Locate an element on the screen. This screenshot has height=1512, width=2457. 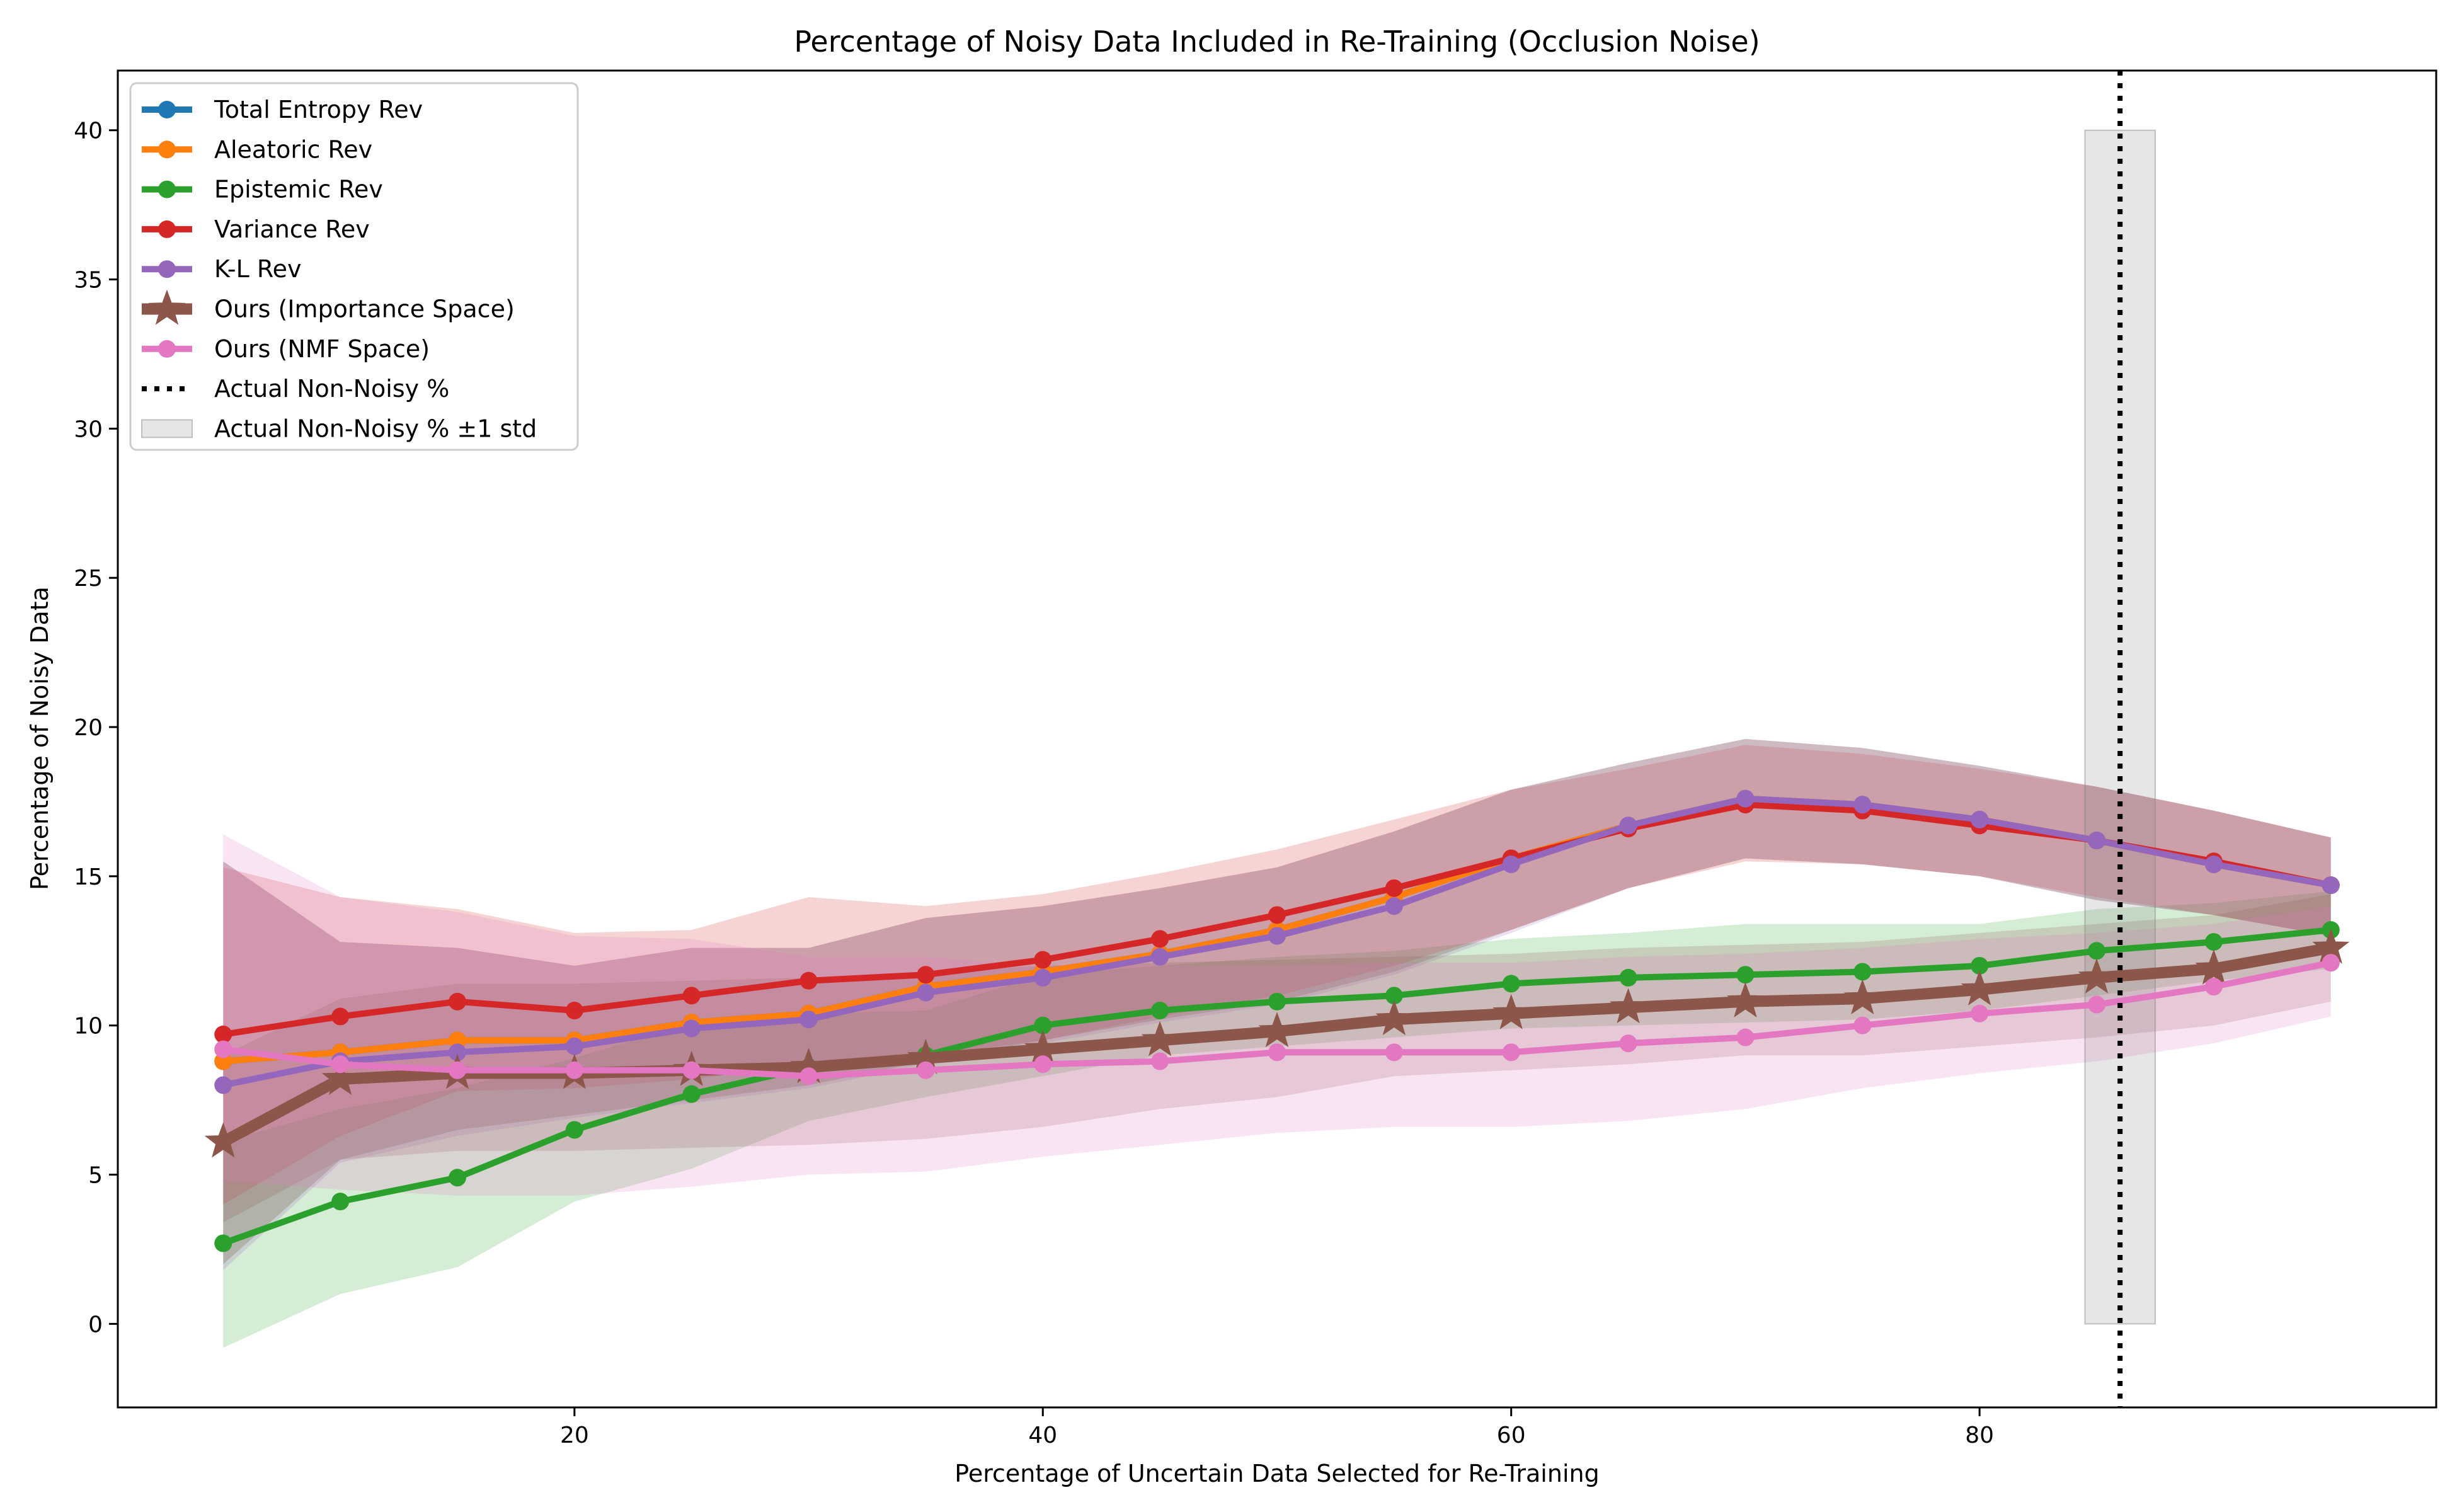
y-tick-label: 40 is located at coordinates (88, 131).